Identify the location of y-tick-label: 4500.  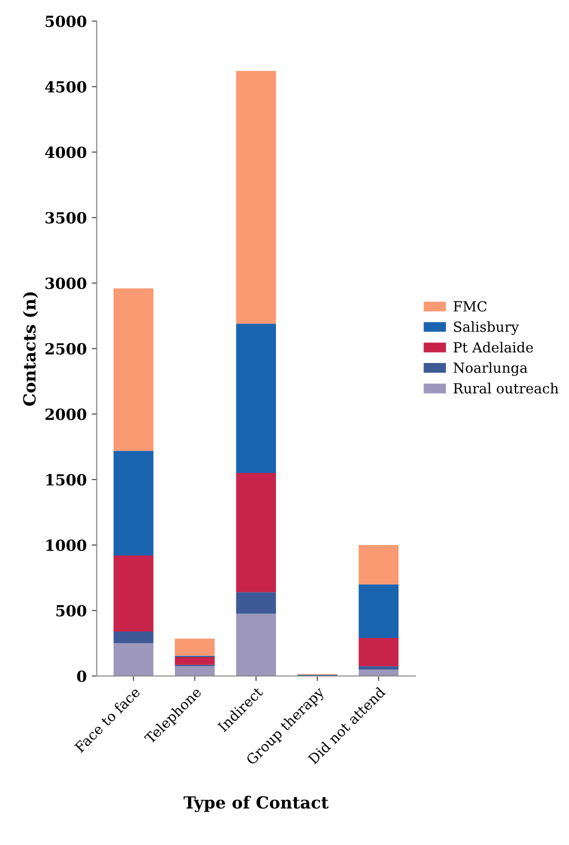
(65, 87).